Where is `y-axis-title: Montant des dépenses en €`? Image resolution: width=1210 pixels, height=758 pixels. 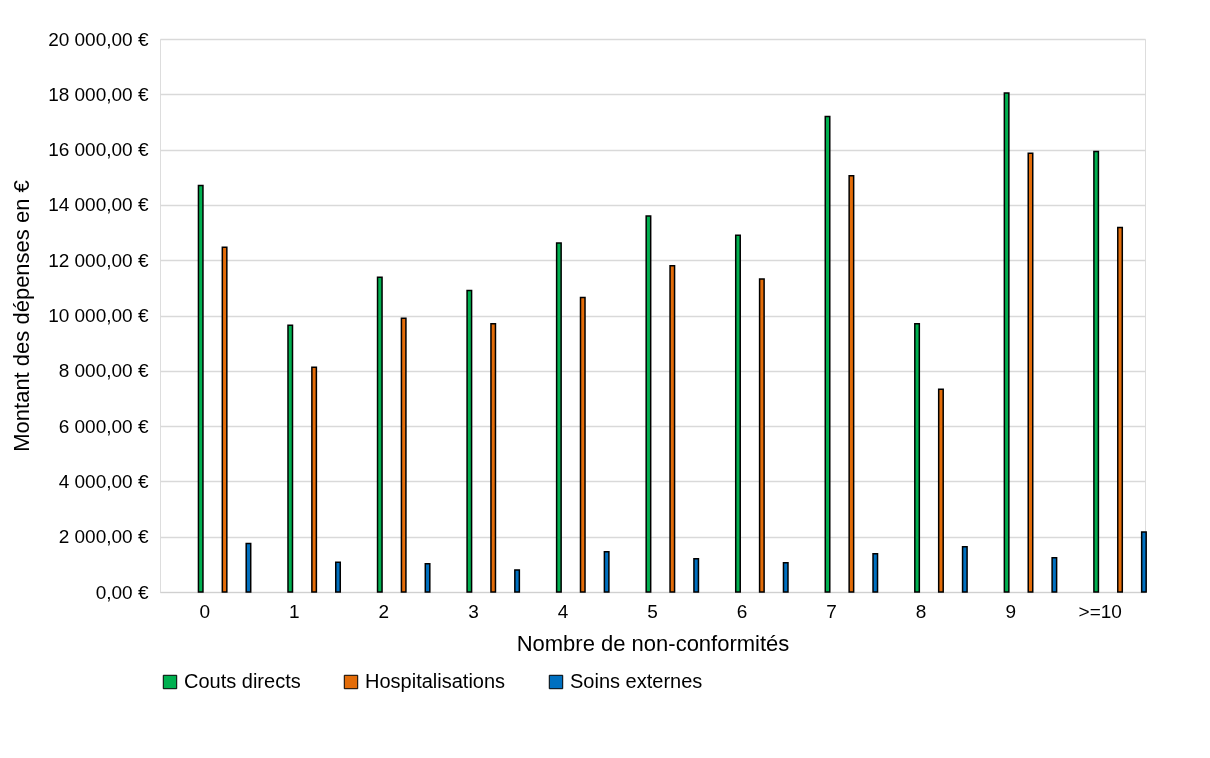 y-axis-title: Montant des dépenses en € is located at coordinates (22, 316).